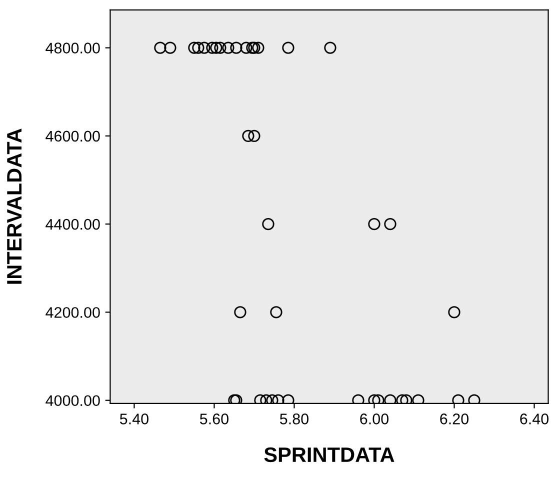  Describe the element at coordinates (73, 312) in the screenshot. I see `y-tick-label: 4200.00` at that location.